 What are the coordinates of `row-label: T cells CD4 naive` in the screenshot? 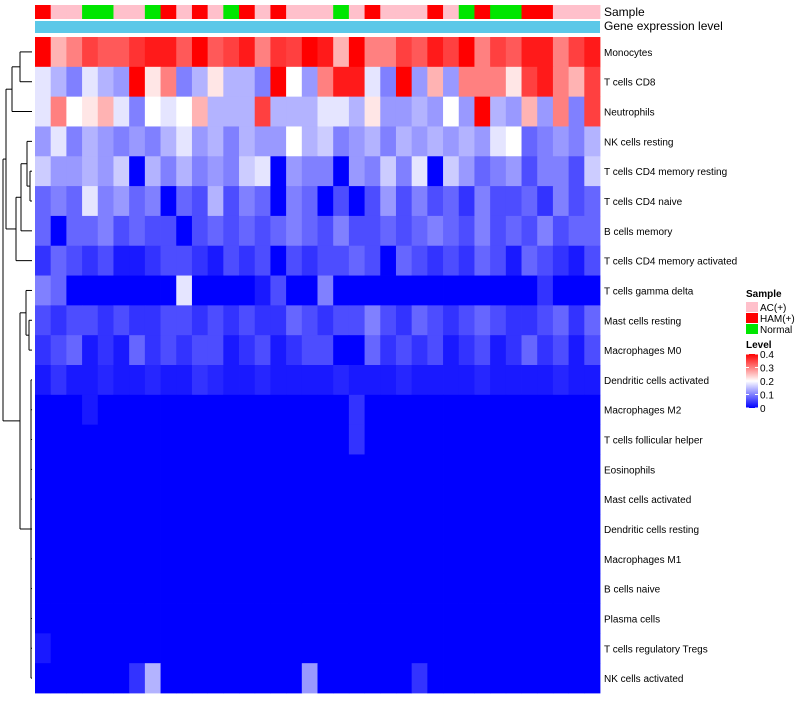 It's located at (643, 202).